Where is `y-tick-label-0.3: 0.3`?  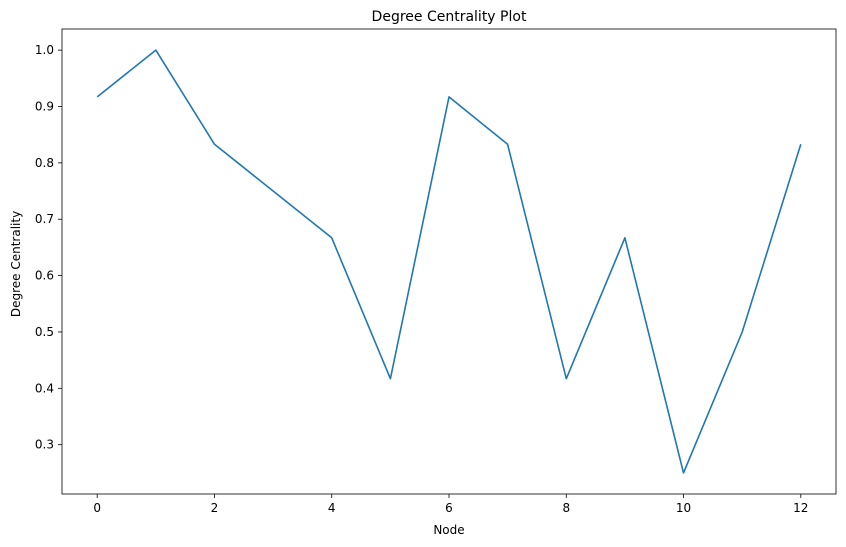 y-tick-label-0.3: 0.3 is located at coordinates (44, 445).